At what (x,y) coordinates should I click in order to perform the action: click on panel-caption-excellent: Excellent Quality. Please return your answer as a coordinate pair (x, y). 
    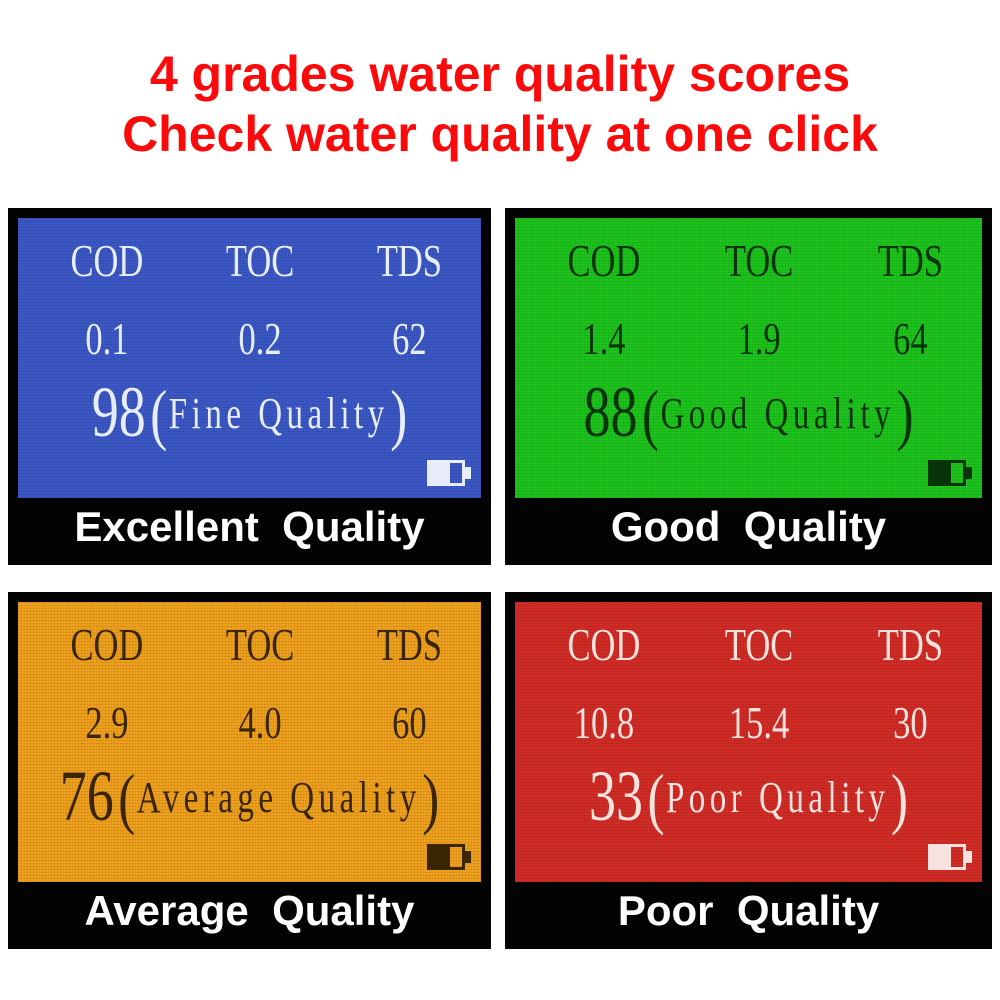
    Looking at the image, I should click on (249, 526).